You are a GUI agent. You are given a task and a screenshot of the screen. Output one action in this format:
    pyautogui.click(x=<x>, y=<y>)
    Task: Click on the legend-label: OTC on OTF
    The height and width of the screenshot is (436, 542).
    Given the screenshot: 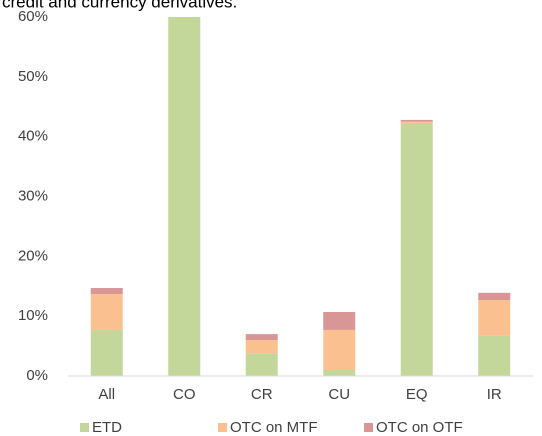 What is the action you would take?
    pyautogui.click(x=419, y=427)
    